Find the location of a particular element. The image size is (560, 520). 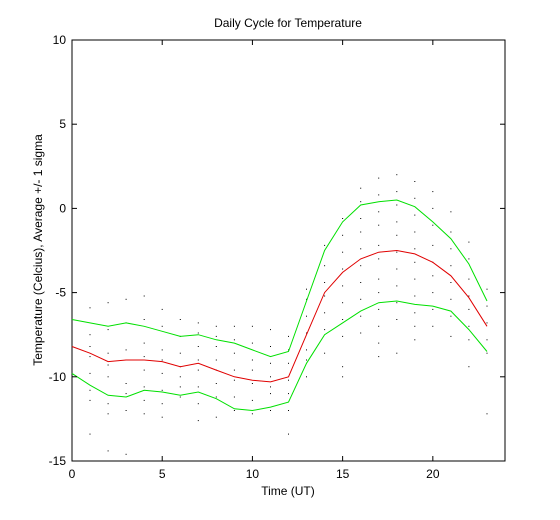

x-tick-label: 10 is located at coordinates (253, 474).